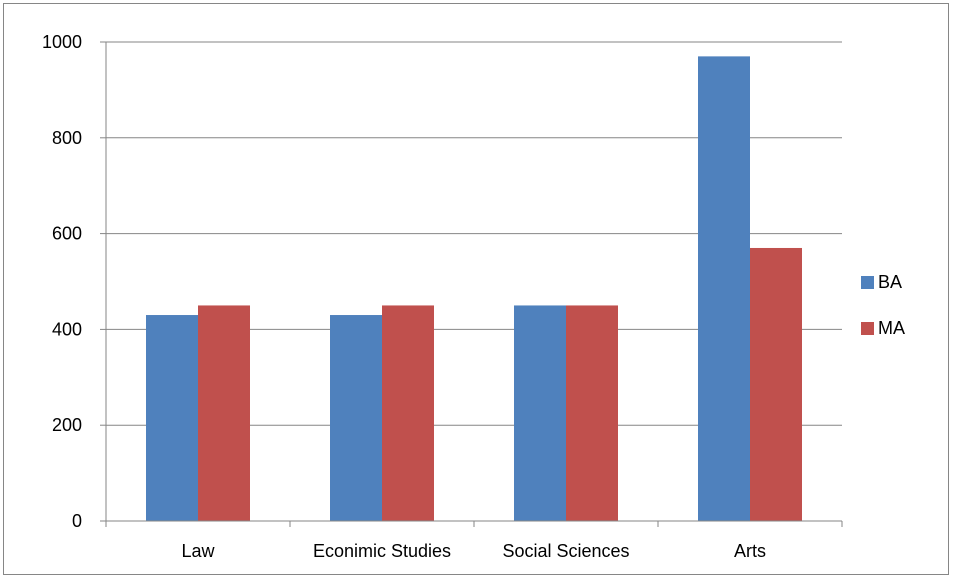 This screenshot has width=954, height=580. Describe the element at coordinates (67, 329) in the screenshot. I see `y-tick-label: 400` at that location.